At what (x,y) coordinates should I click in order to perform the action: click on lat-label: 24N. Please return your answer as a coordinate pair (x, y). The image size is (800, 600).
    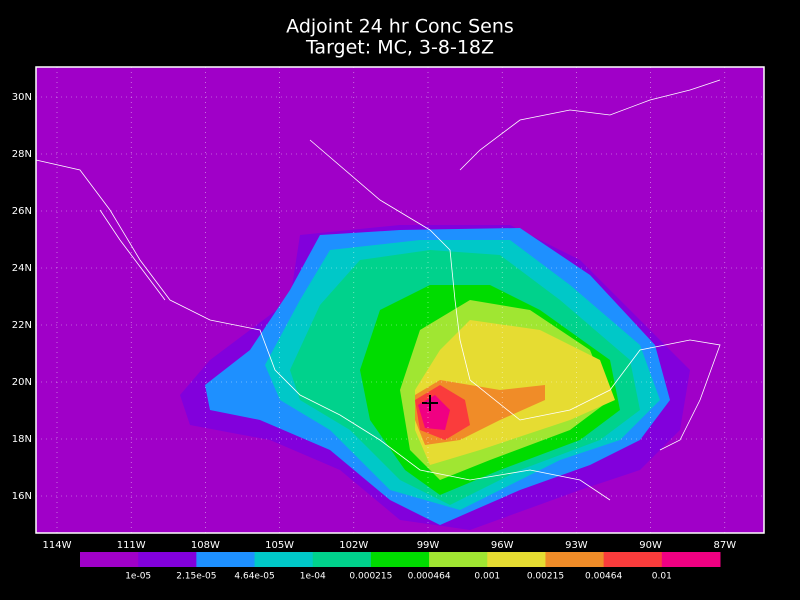
    Looking at the image, I should click on (22, 268).